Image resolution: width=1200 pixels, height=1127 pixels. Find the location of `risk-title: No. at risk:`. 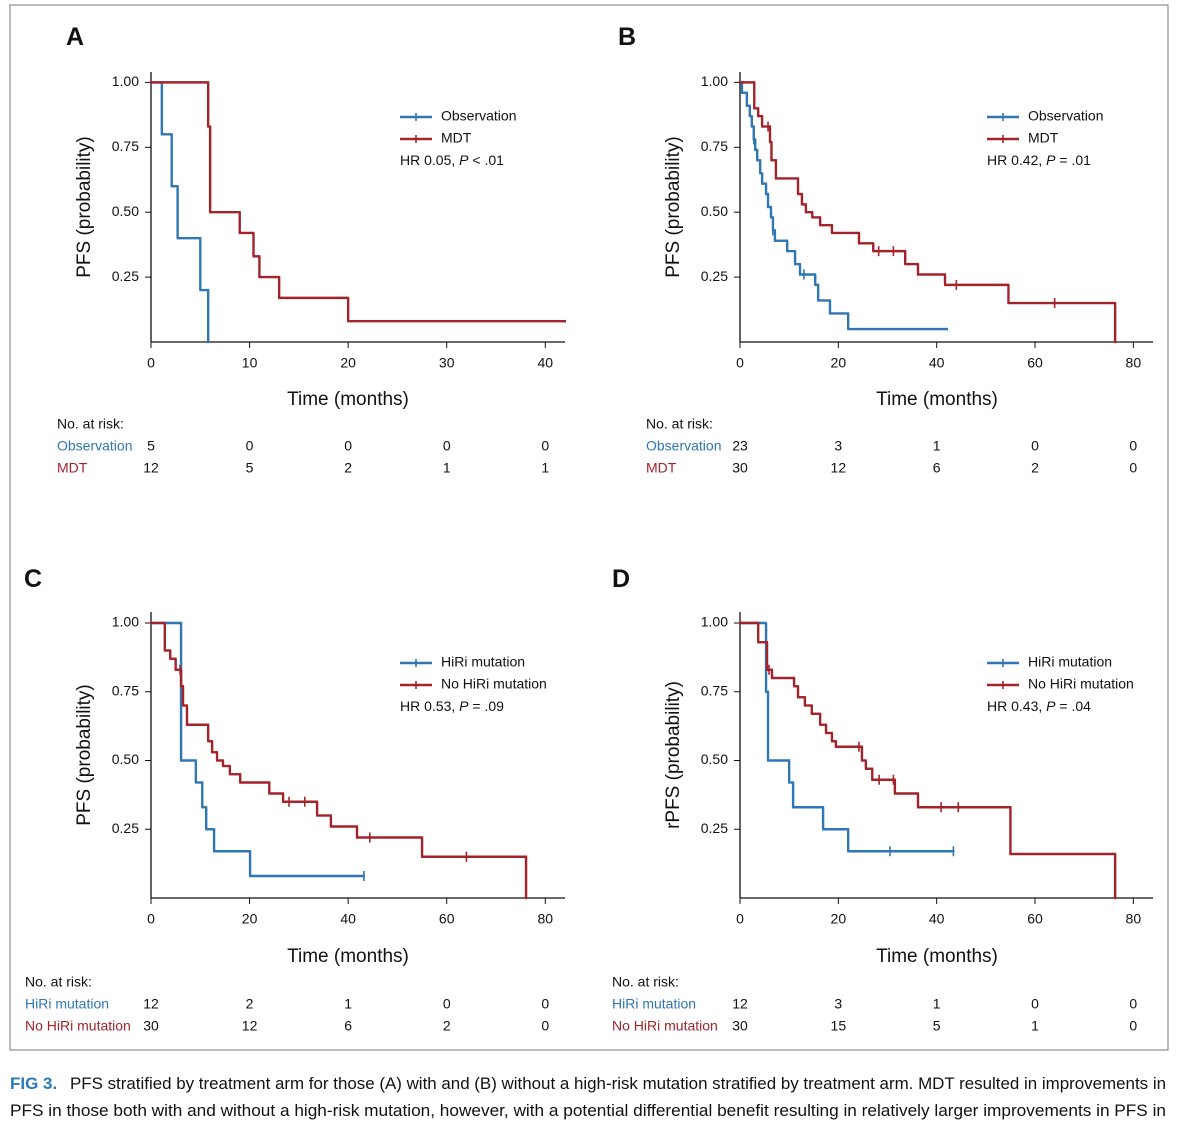

risk-title: No. at risk: is located at coordinates (645, 982).